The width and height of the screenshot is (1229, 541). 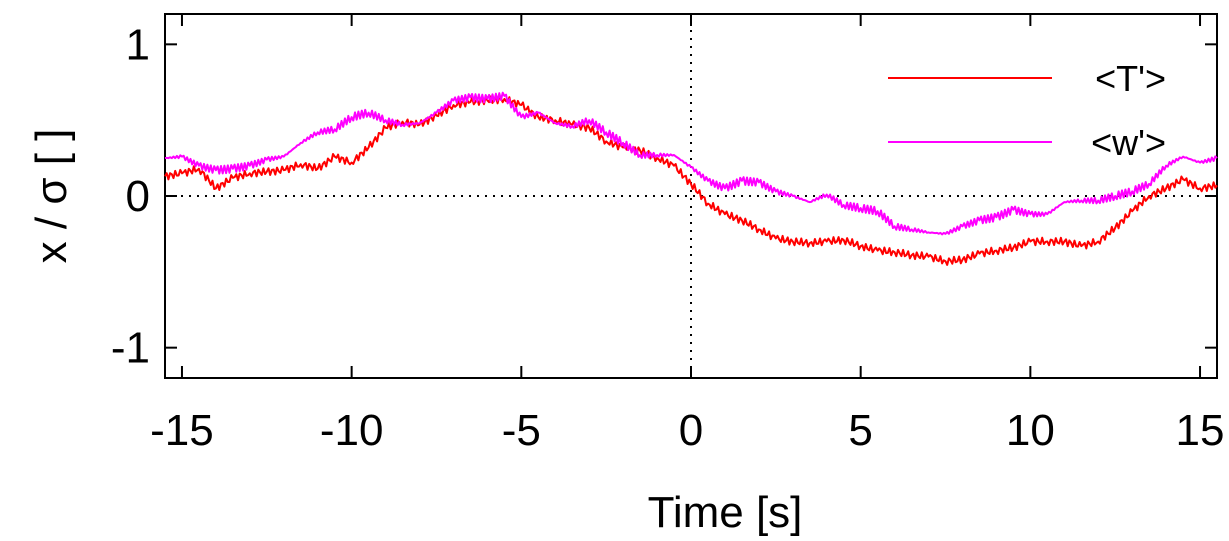 What do you see at coordinates (1130, 78) in the screenshot?
I see `legend-label-0: <T'>` at bounding box center [1130, 78].